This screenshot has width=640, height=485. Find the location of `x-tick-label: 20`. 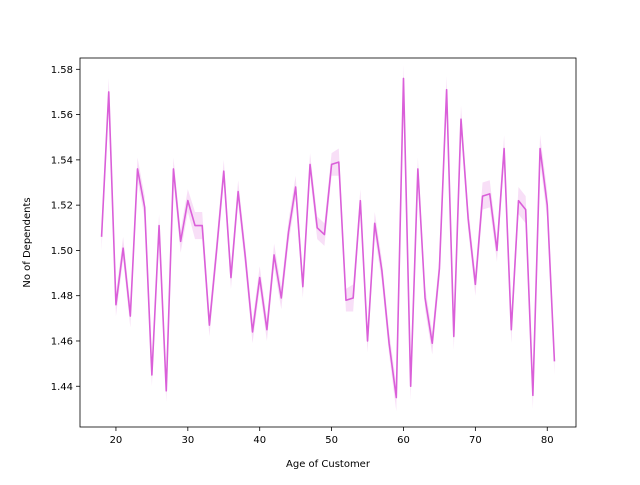

x-tick-label: 20 is located at coordinates (116, 440).